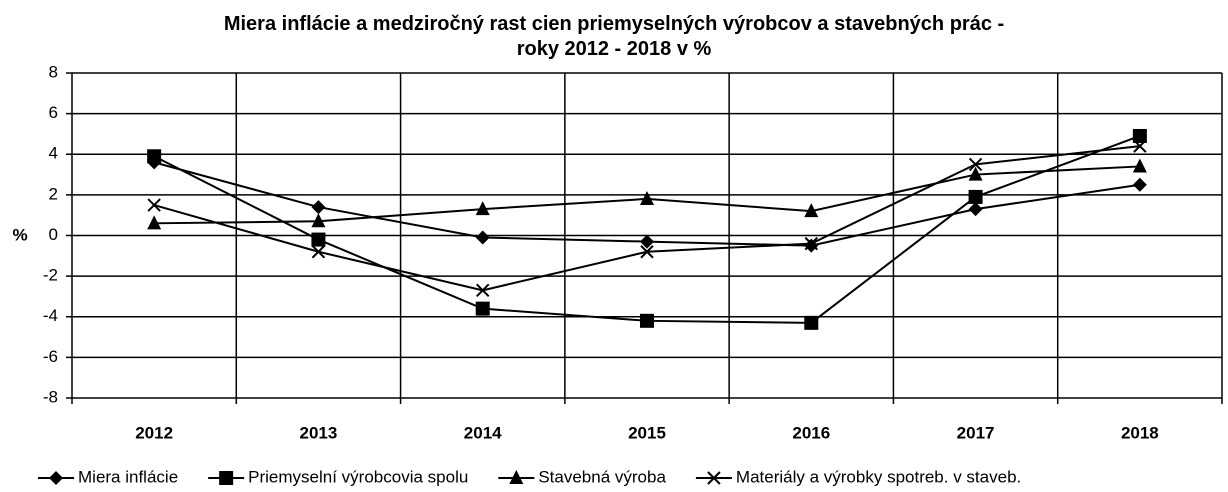 Image resolution: width=1228 pixels, height=492 pixels. I want to click on legend-label: Stavebná výroba, so click(602, 476).